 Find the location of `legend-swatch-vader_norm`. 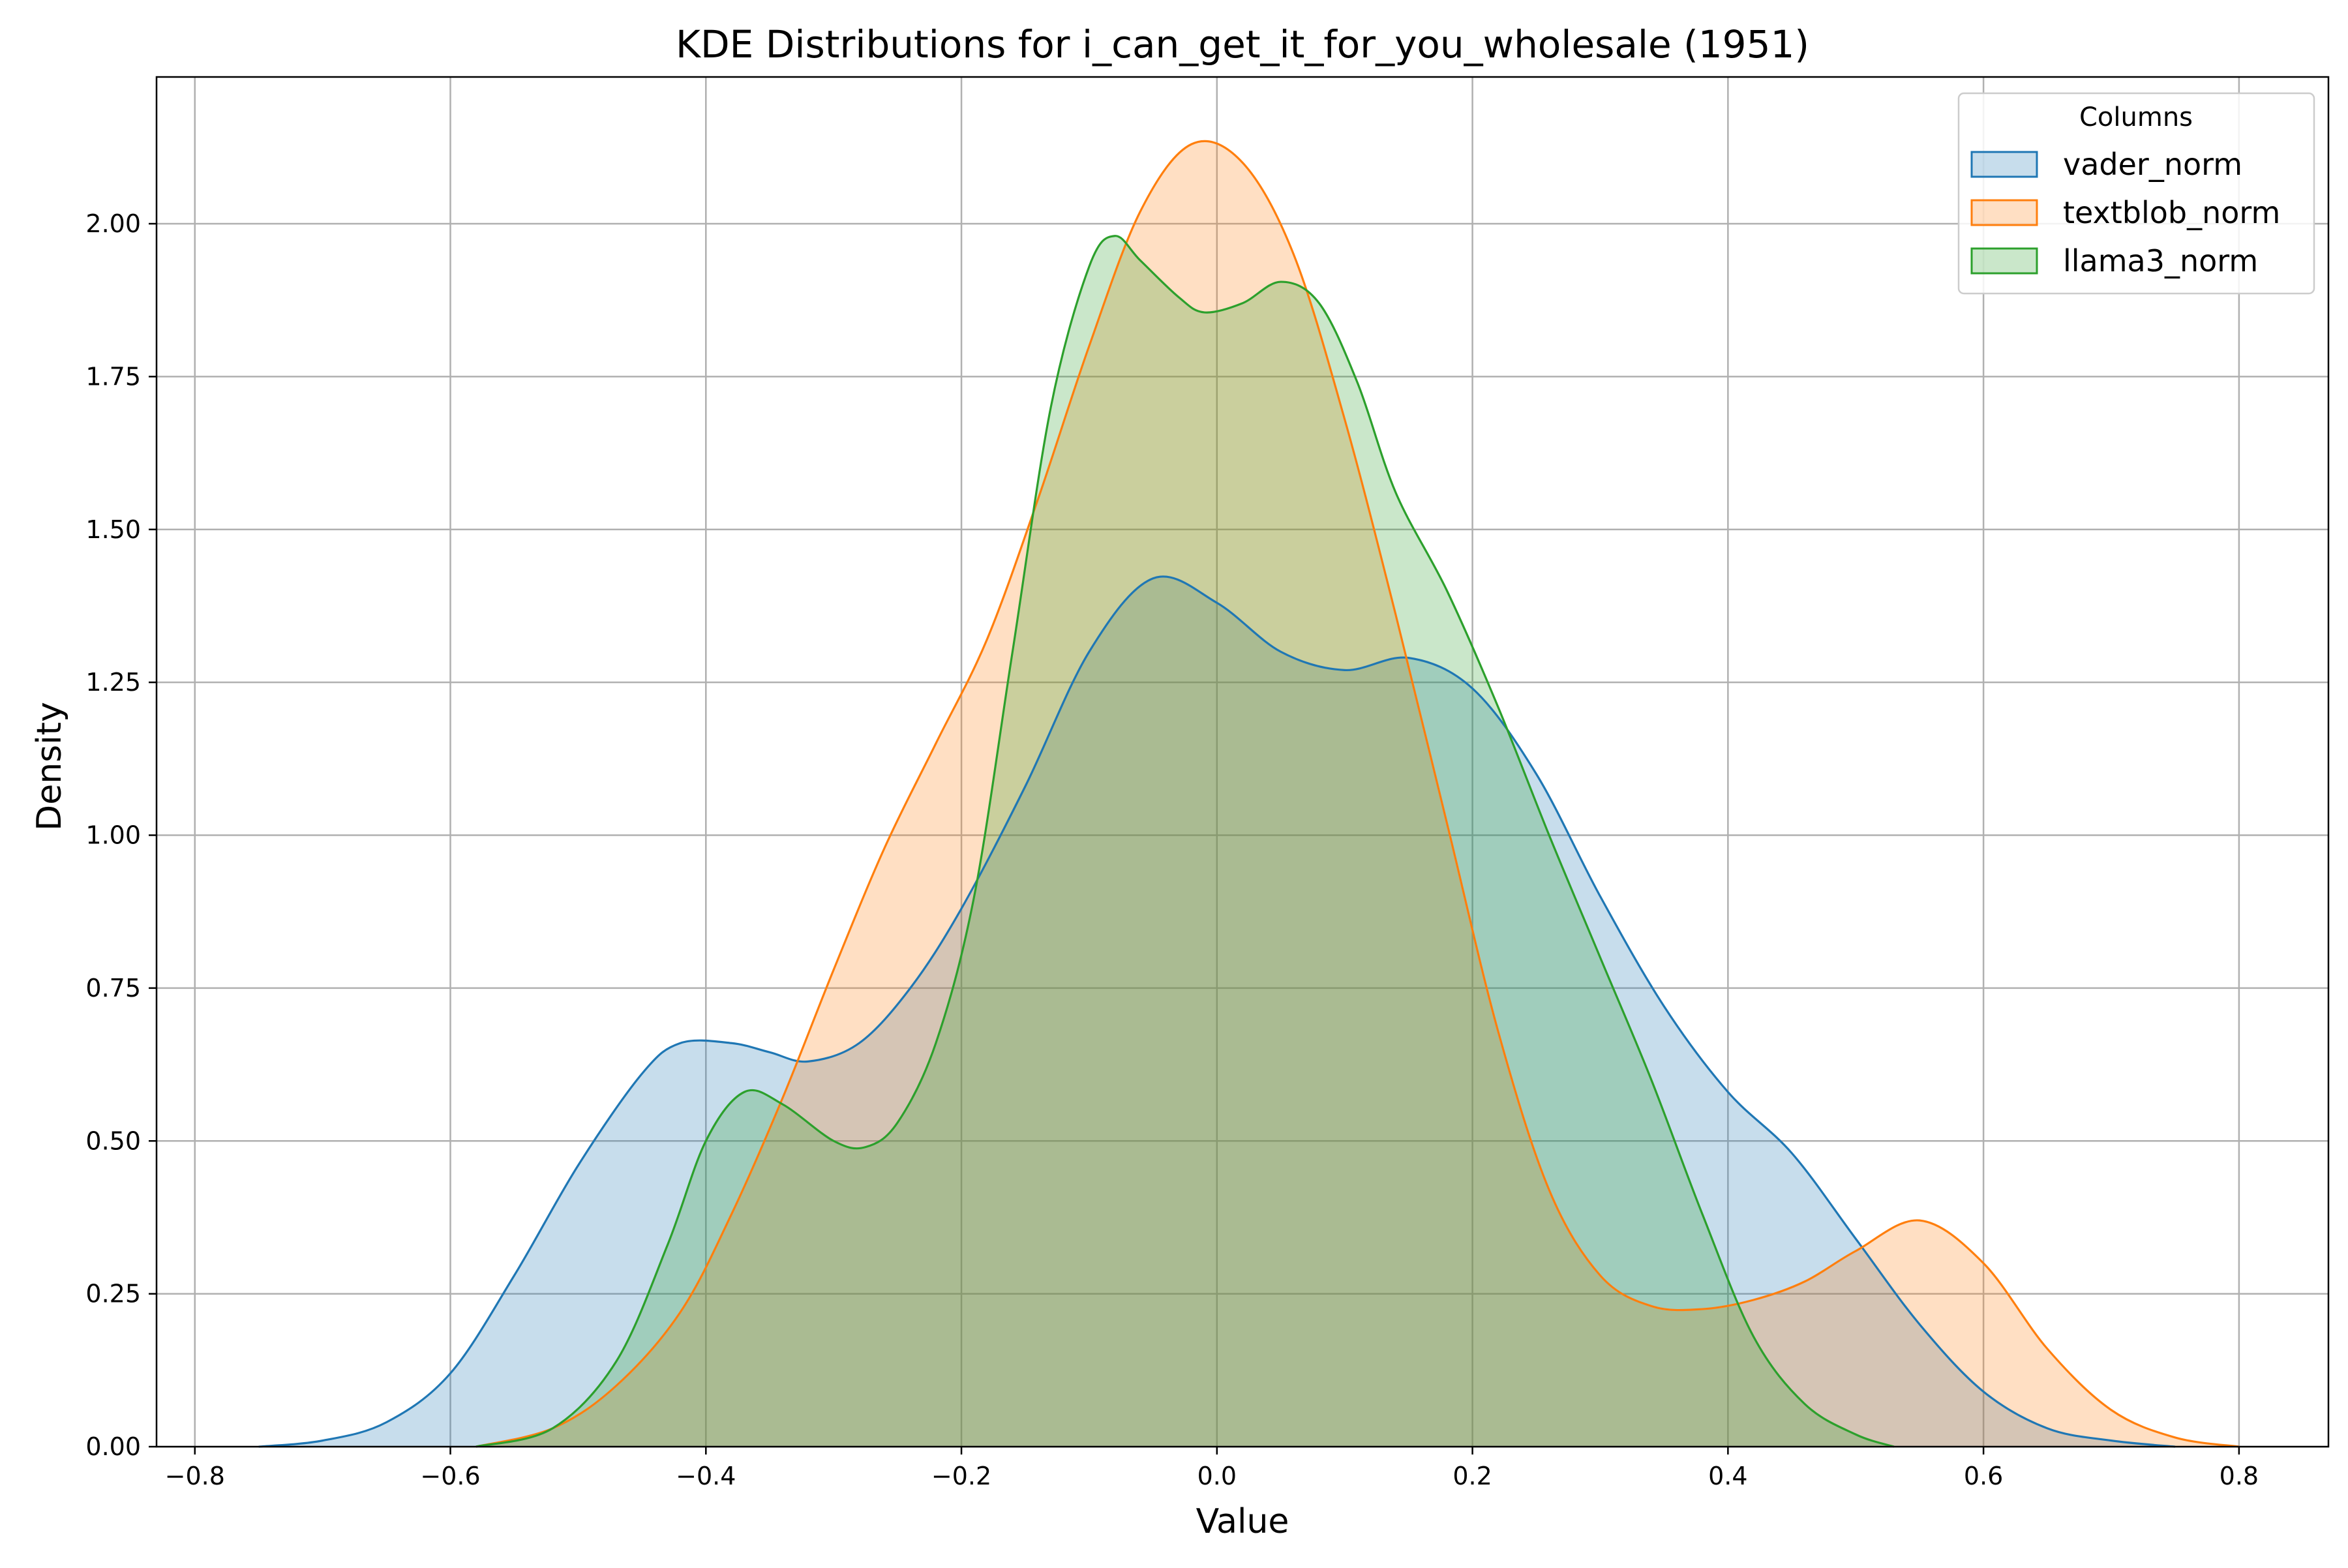

legend-swatch-vader_norm is located at coordinates (2004, 164).